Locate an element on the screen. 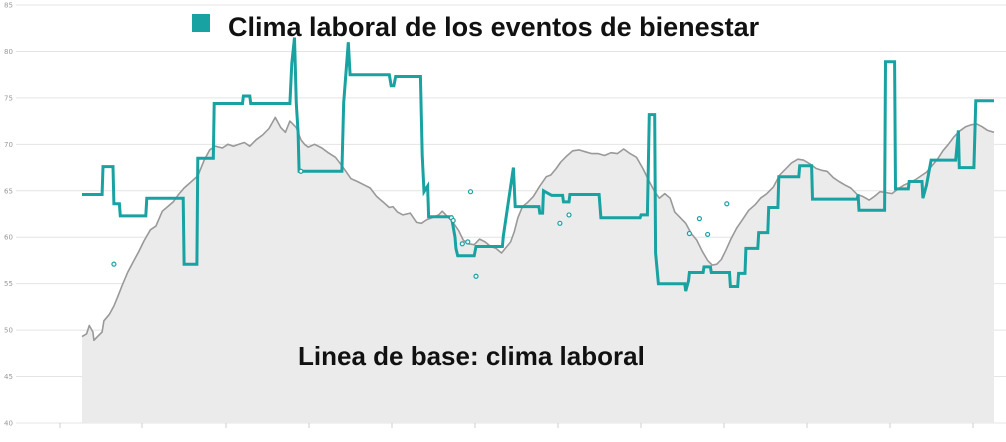 This screenshot has width=1006, height=442. y-tick-label: 65 is located at coordinates (8, 191).